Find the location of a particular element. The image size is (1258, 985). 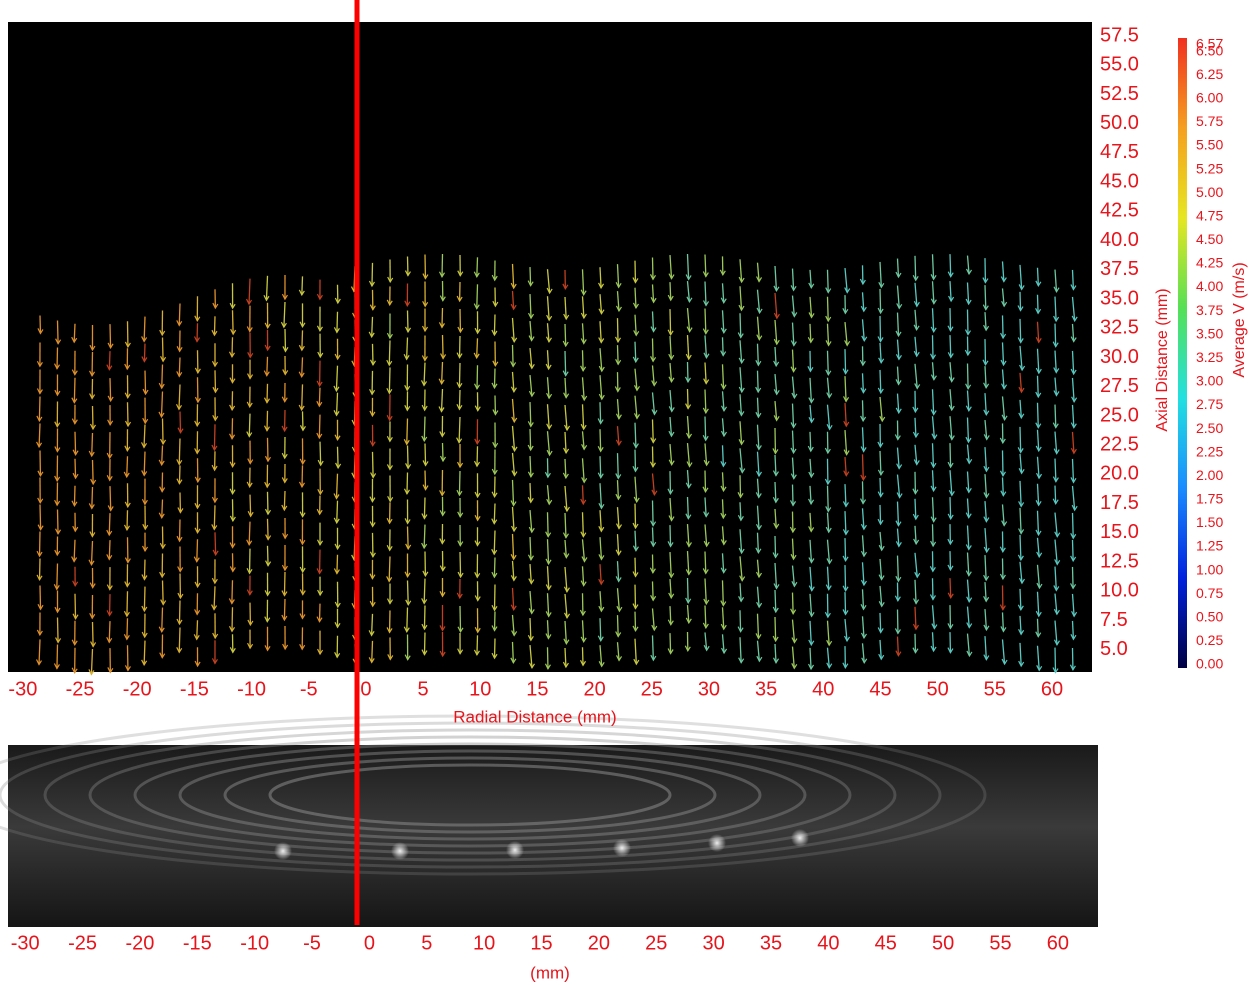

x-tick-label: 35 is located at coordinates (771, 943).